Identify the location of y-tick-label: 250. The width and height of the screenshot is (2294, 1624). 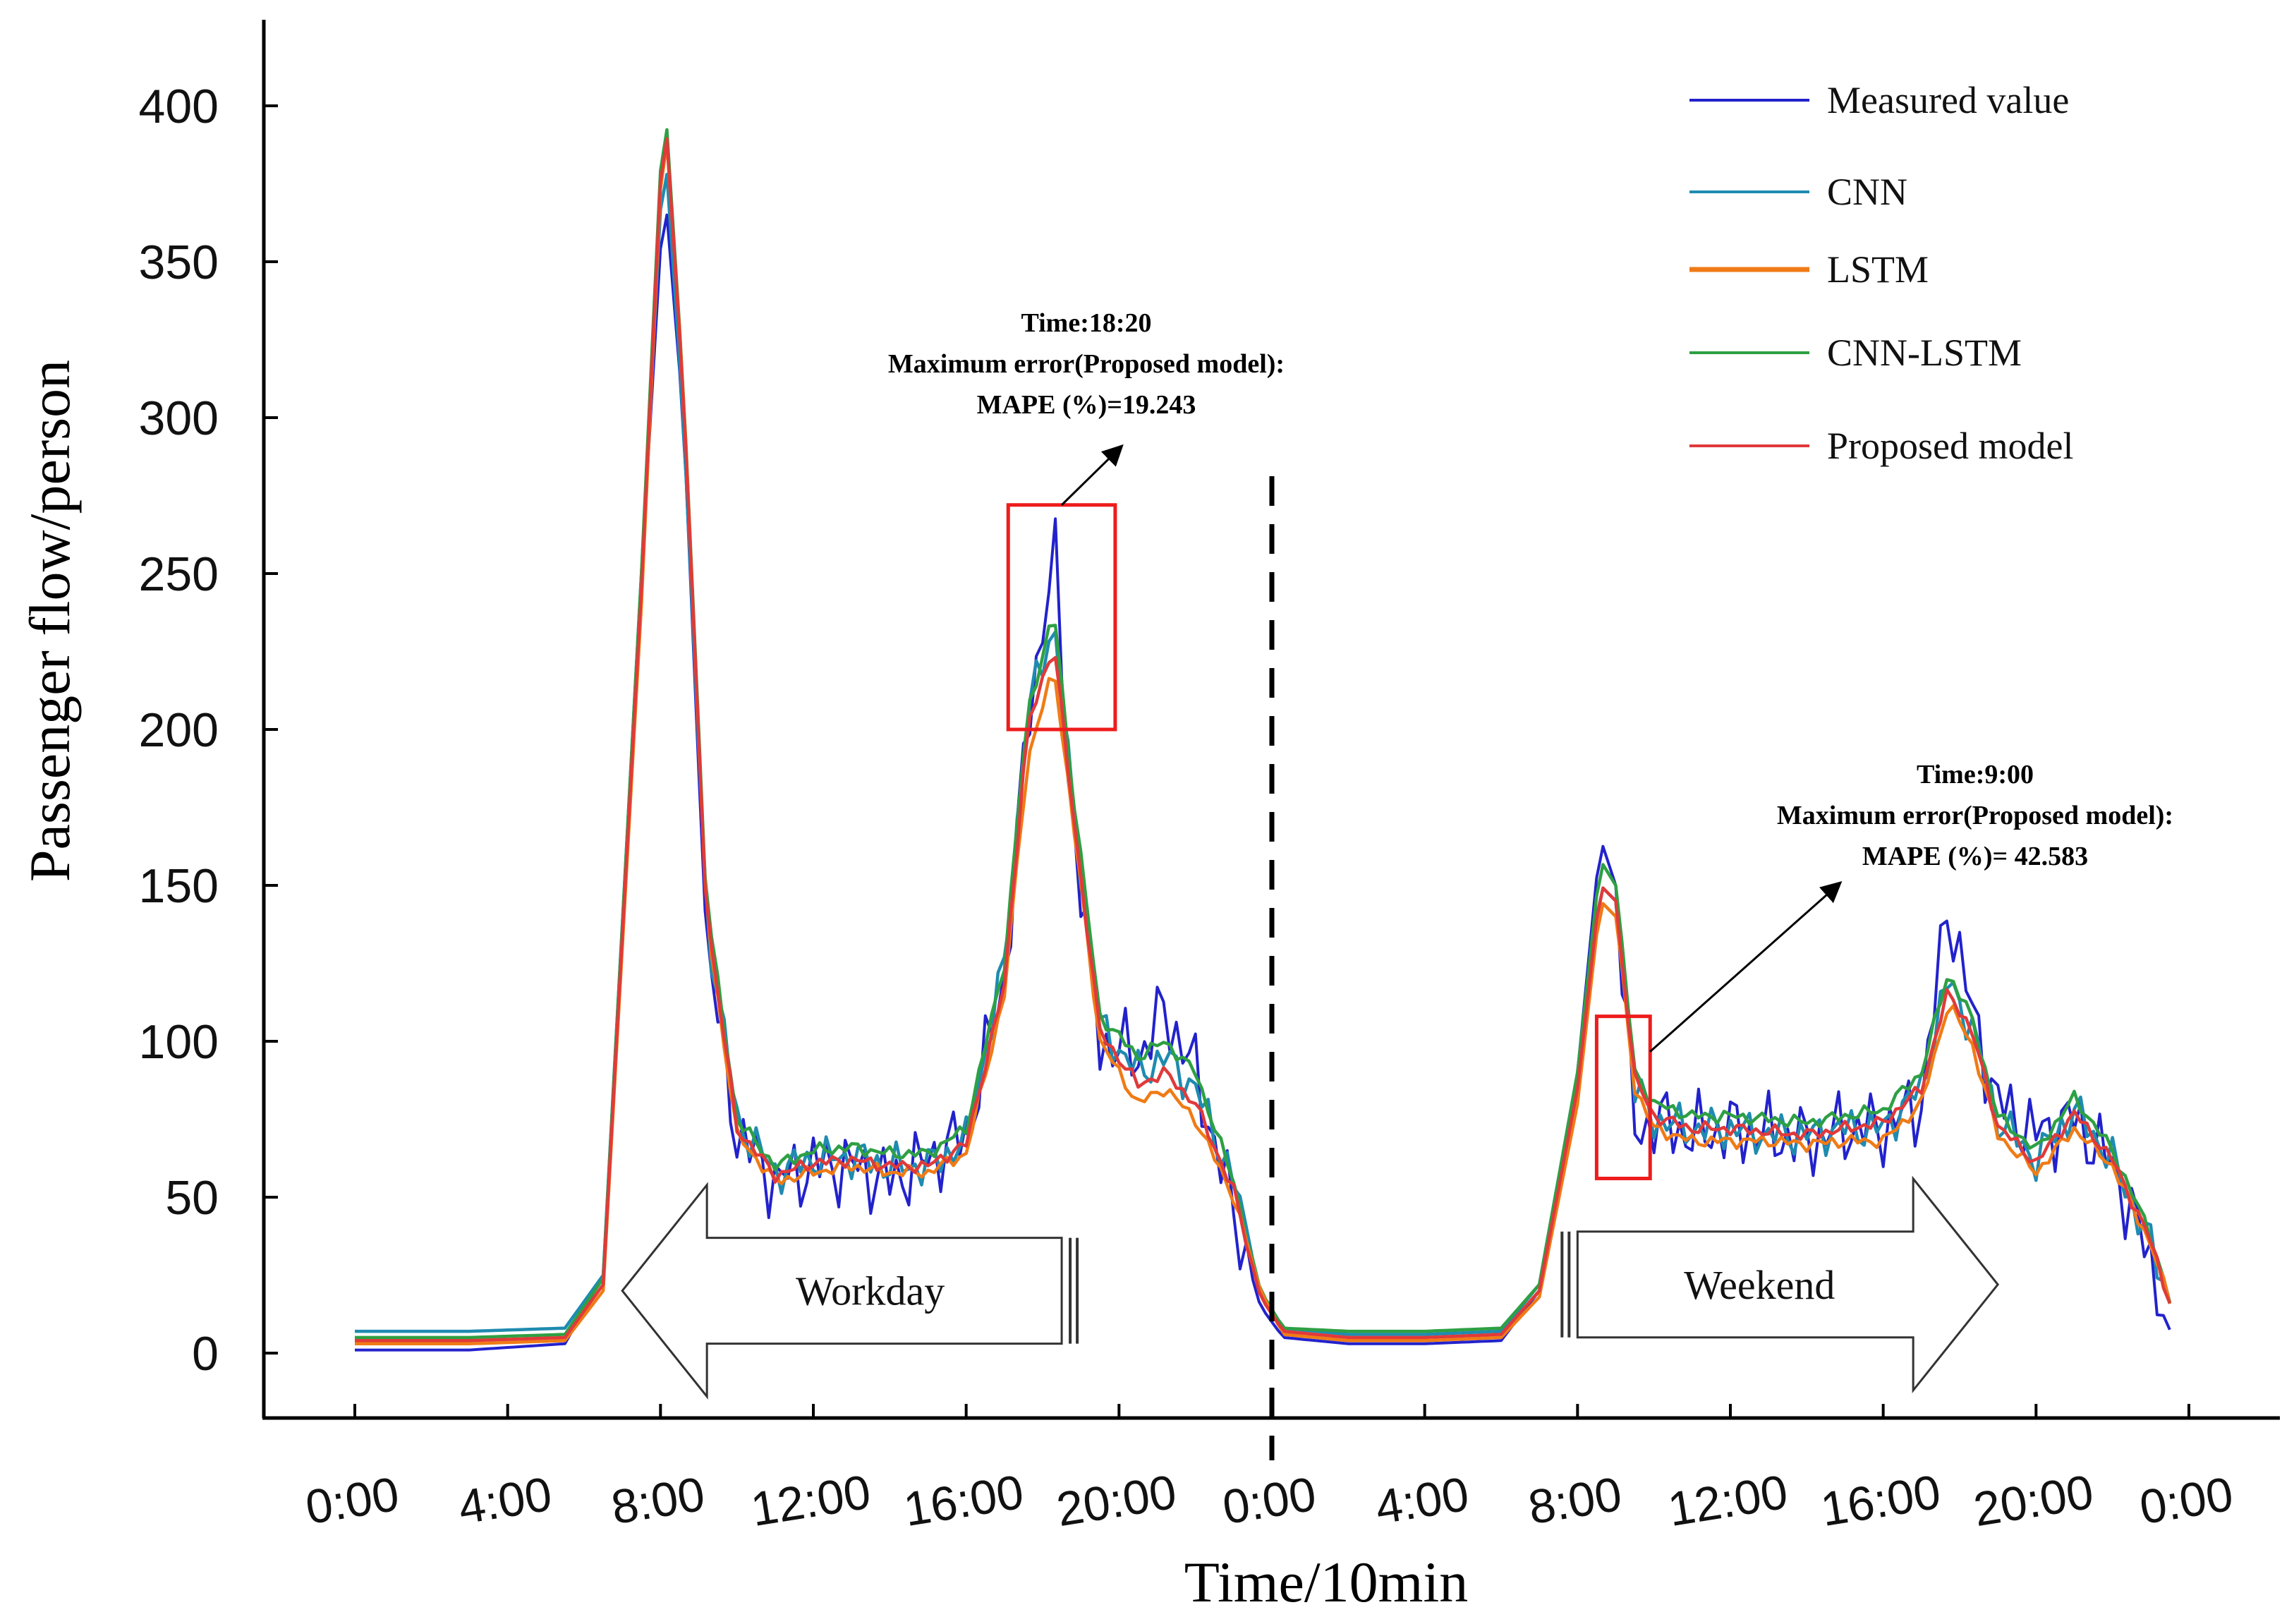
(179, 574).